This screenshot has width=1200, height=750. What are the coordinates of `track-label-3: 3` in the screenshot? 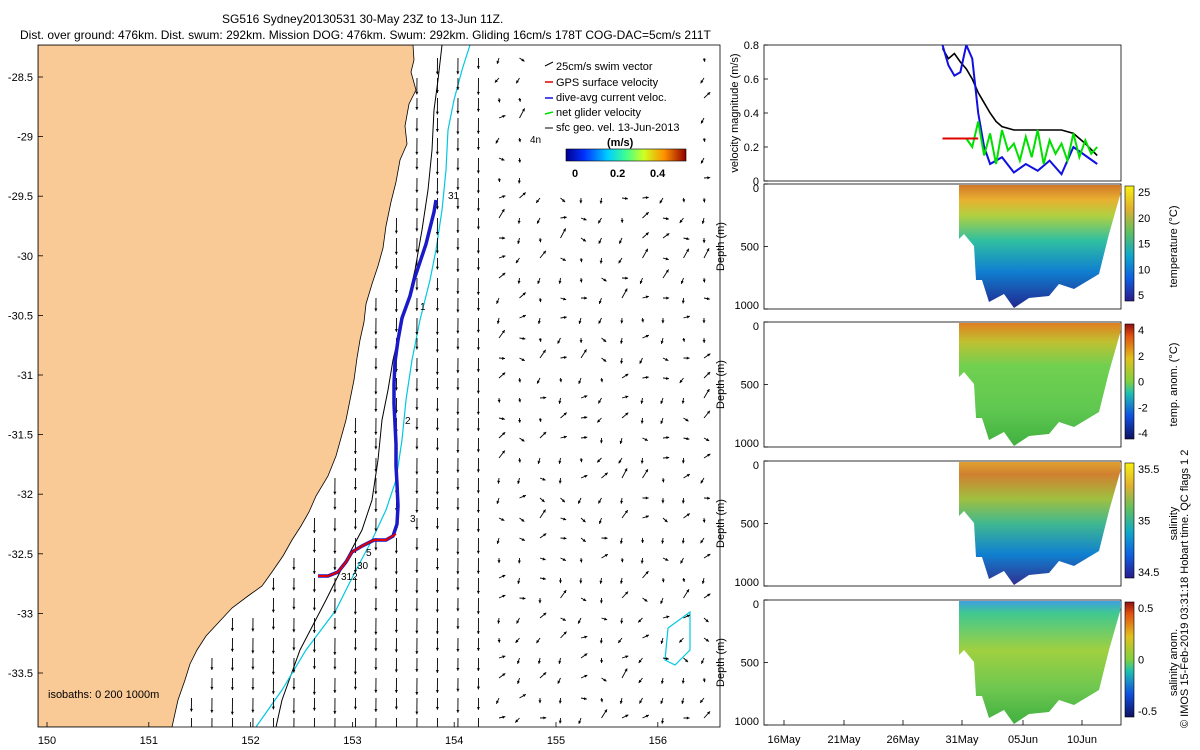 It's located at (413, 519).